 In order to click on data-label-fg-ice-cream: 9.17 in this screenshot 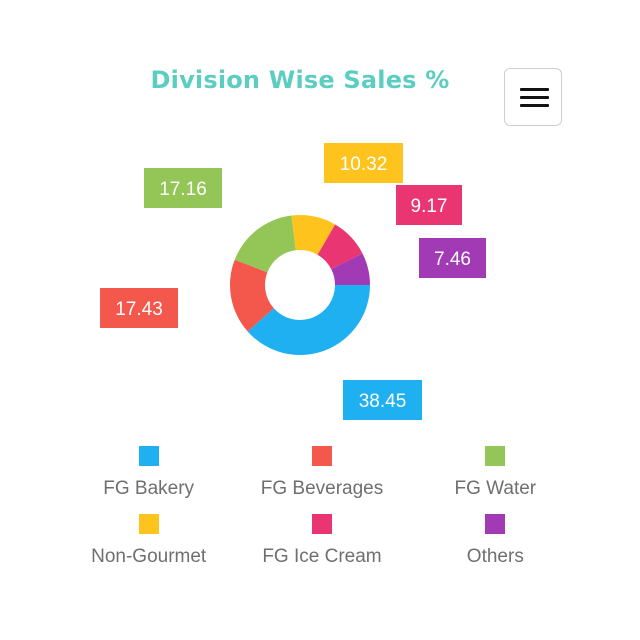, I will do `click(429, 205)`.